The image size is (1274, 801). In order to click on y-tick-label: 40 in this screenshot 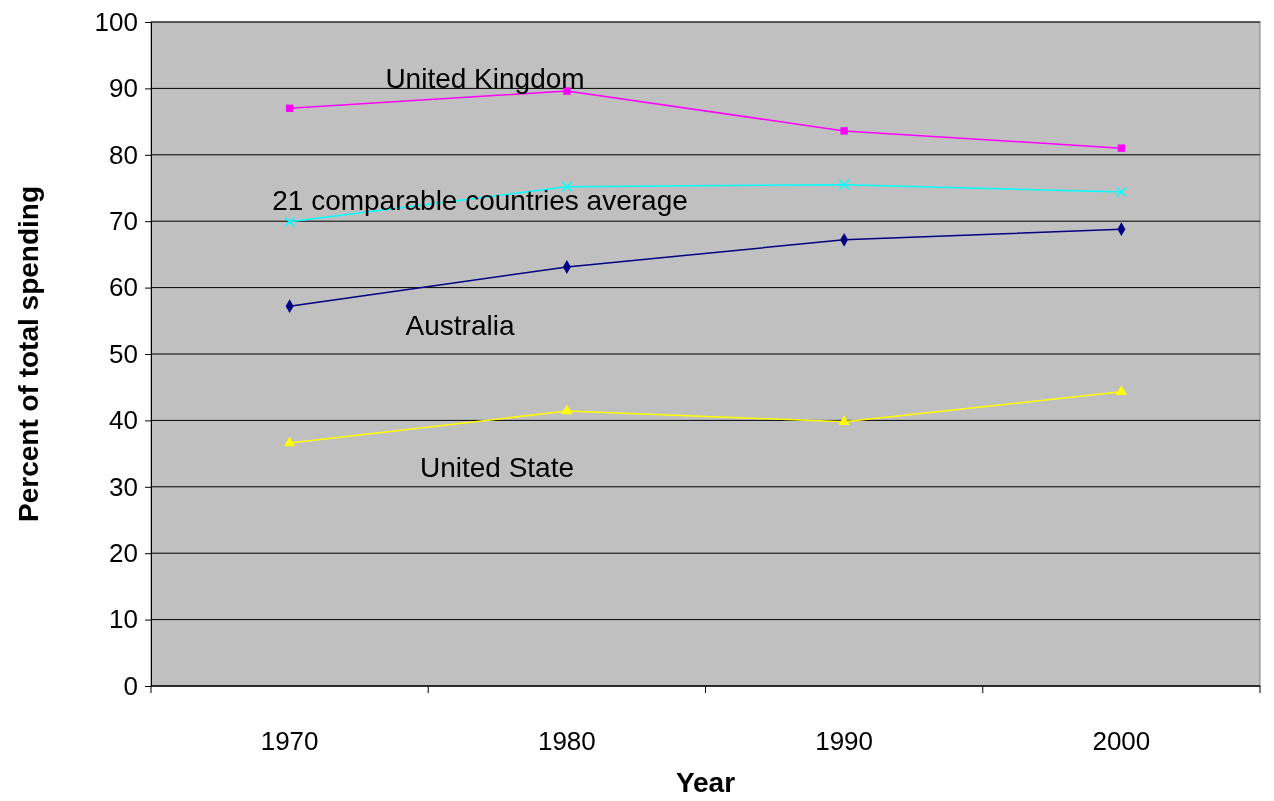, I will do `click(123, 420)`.